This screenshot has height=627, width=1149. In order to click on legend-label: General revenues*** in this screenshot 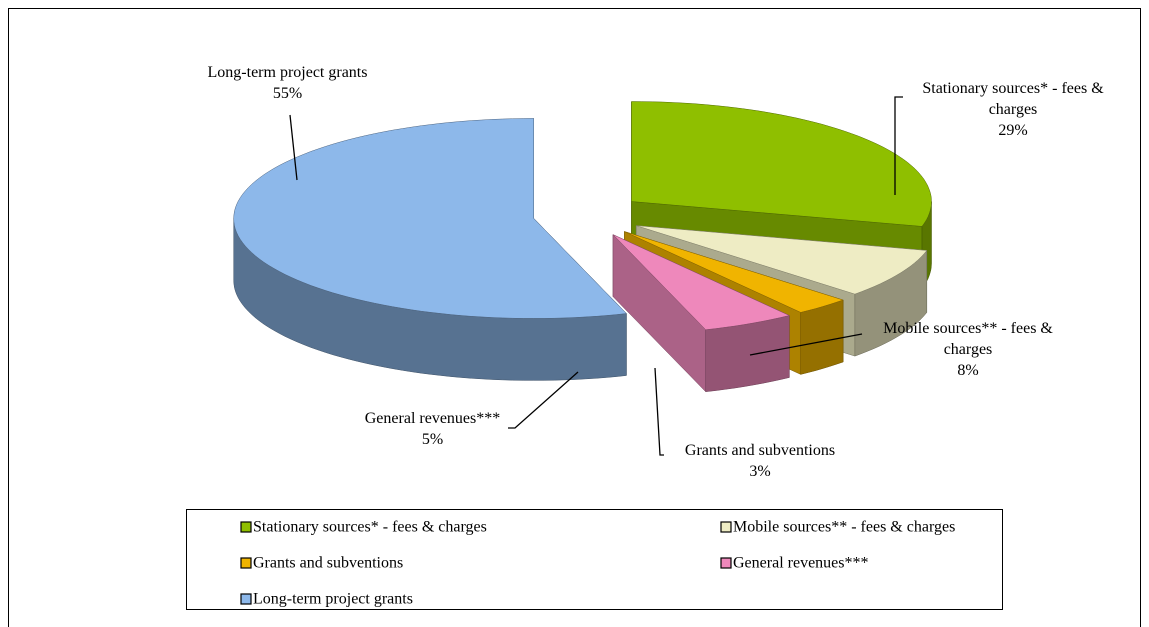, I will do `click(801, 563)`.